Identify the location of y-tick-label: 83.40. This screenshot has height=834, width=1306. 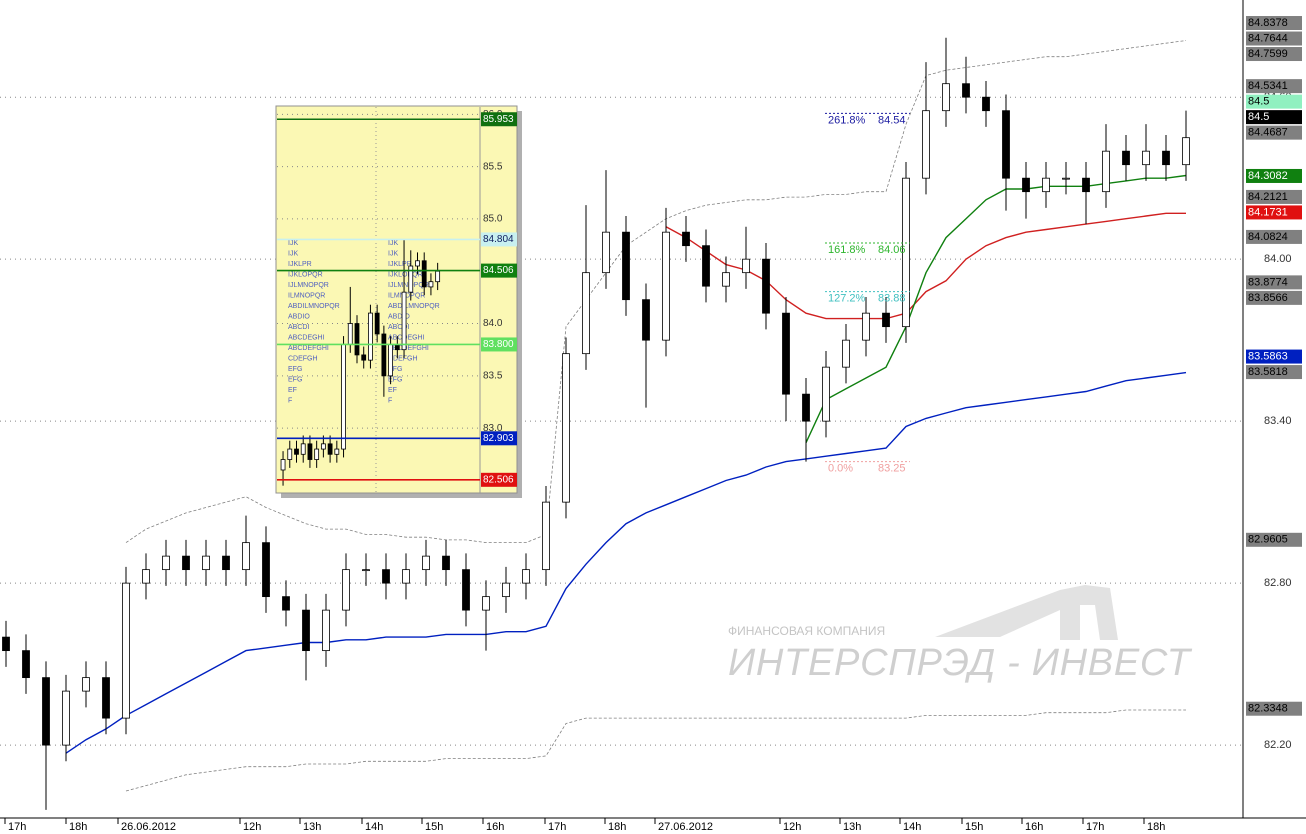
(1278, 421).